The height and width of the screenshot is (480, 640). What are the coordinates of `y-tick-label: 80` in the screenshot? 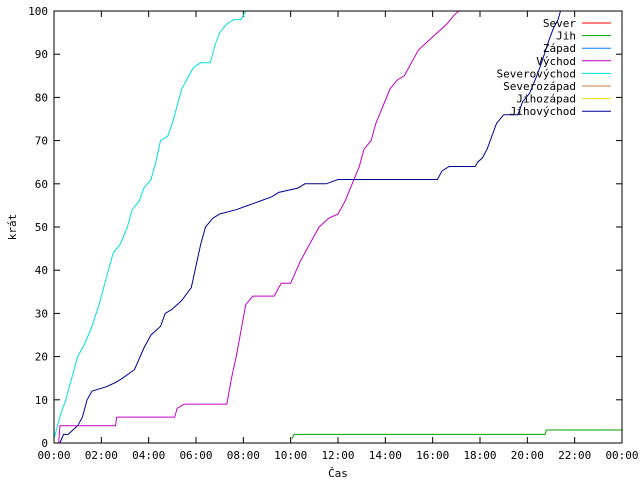 It's located at (41, 97).